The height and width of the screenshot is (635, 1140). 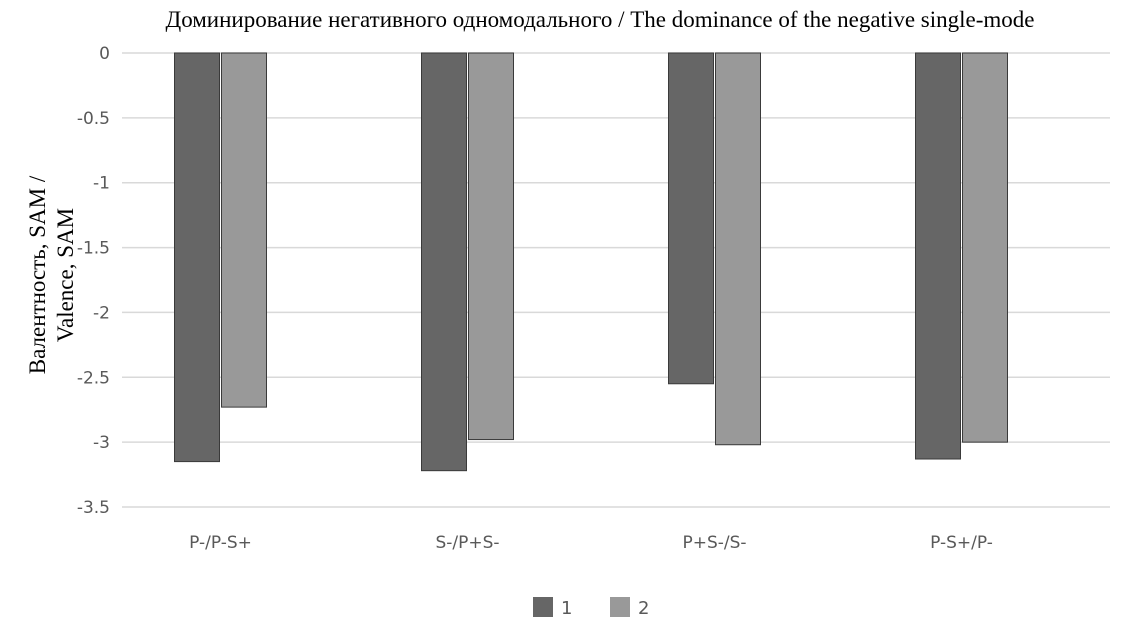 I want to click on y-tick-label: -0.5, so click(x=93, y=119).